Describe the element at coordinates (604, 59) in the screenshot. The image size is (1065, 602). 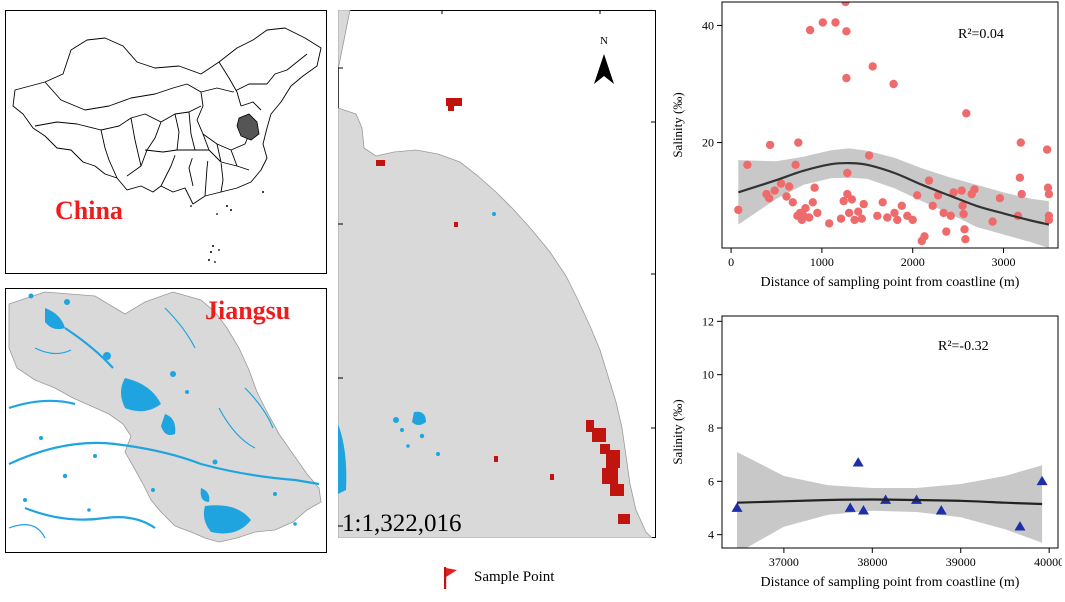
I see `north-arrow-icon: N` at that location.